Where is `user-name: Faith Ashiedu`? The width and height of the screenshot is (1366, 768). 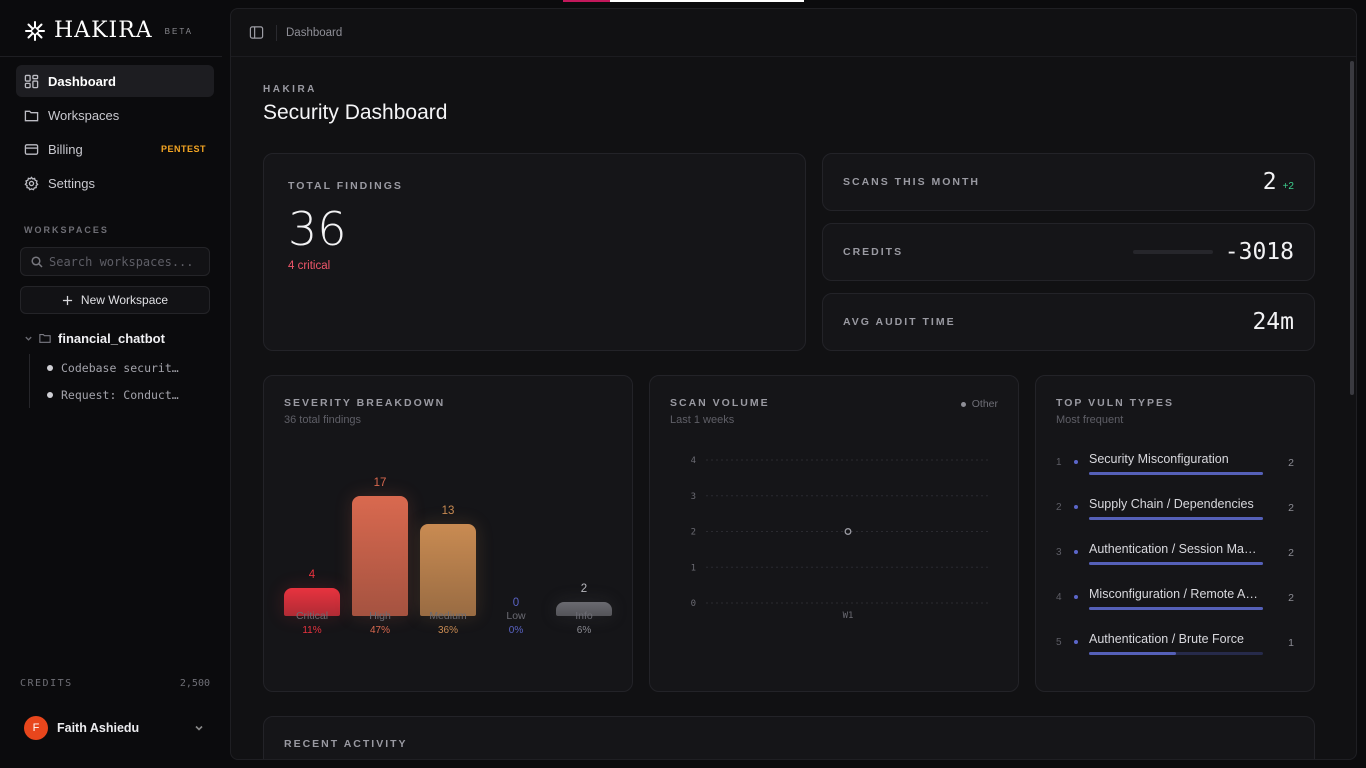
user-name: Faith Ashiedu is located at coordinates (98, 728).